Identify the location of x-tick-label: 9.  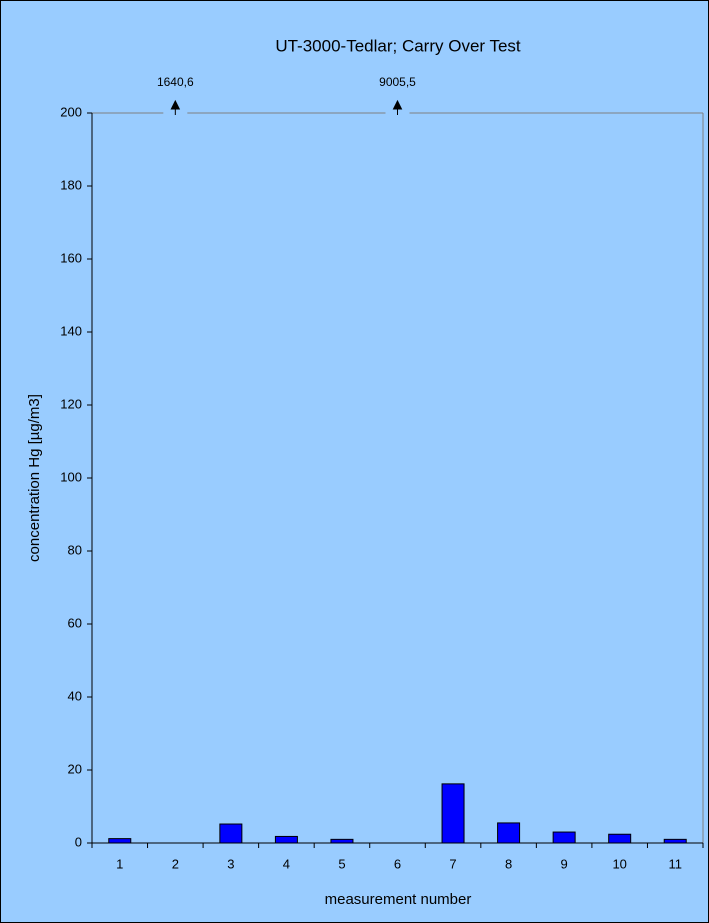
(564, 863).